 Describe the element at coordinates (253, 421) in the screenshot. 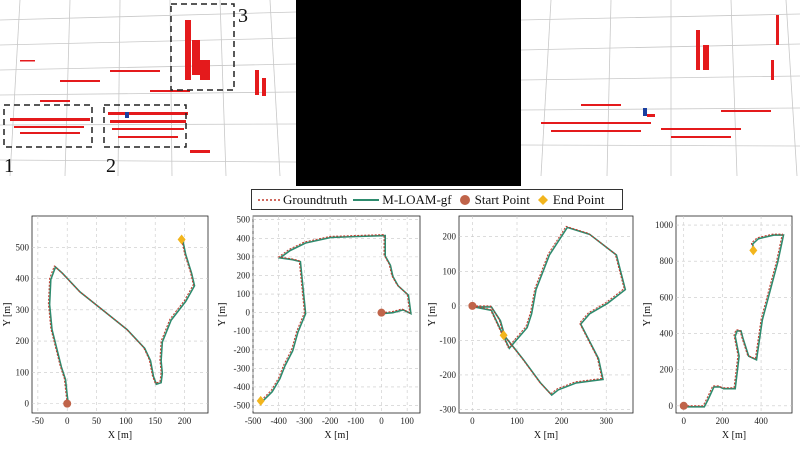

I see `x-tick-label: -500` at that location.